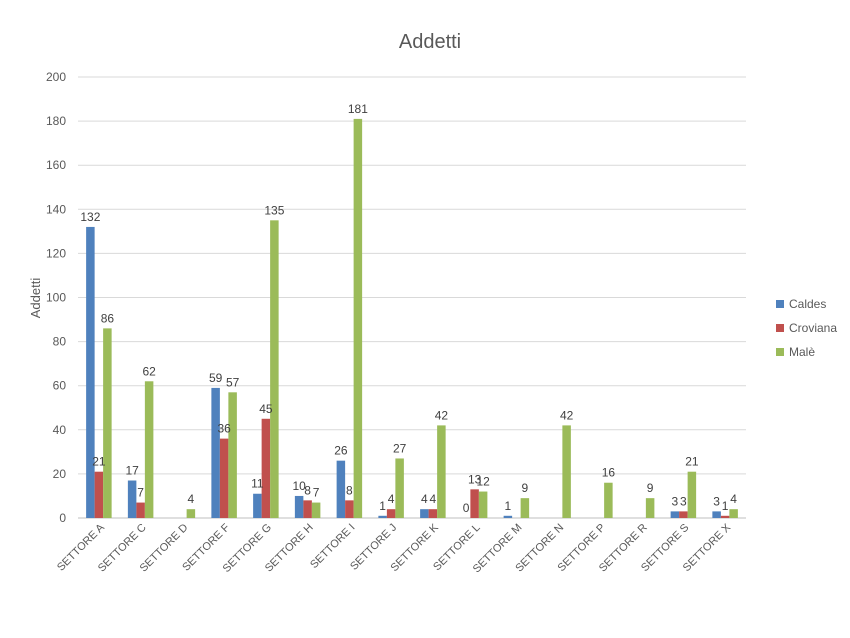  Describe the element at coordinates (62, 518) in the screenshot. I see `y-tick-label: 0` at that location.